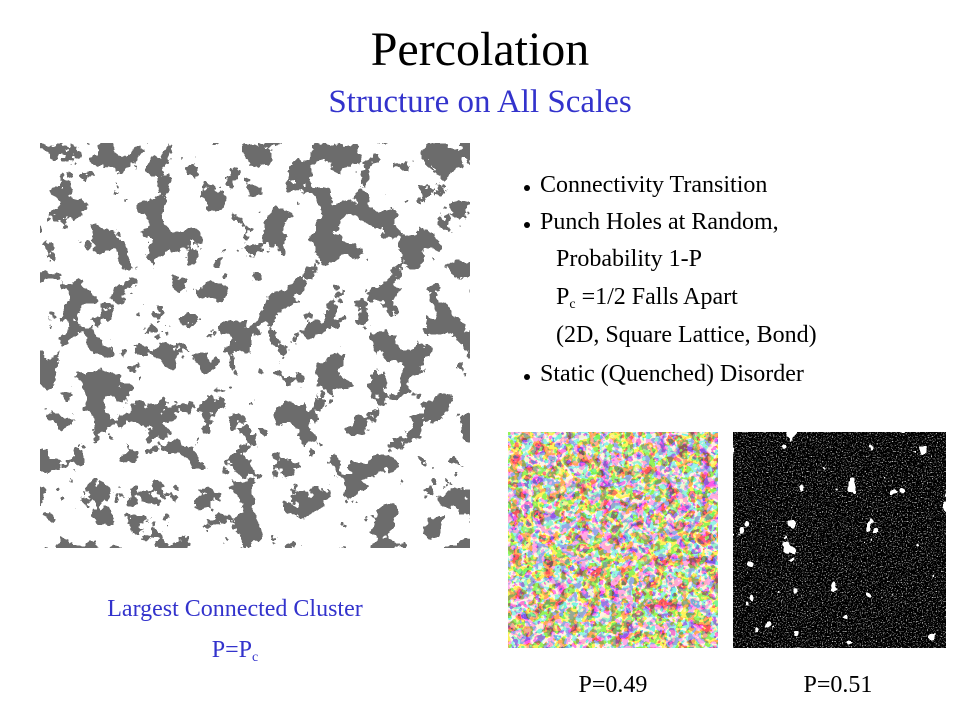 The width and height of the screenshot is (960, 720). I want to click on bullet-line: (2D, Square Lattice, Bond), so click(686, 335).